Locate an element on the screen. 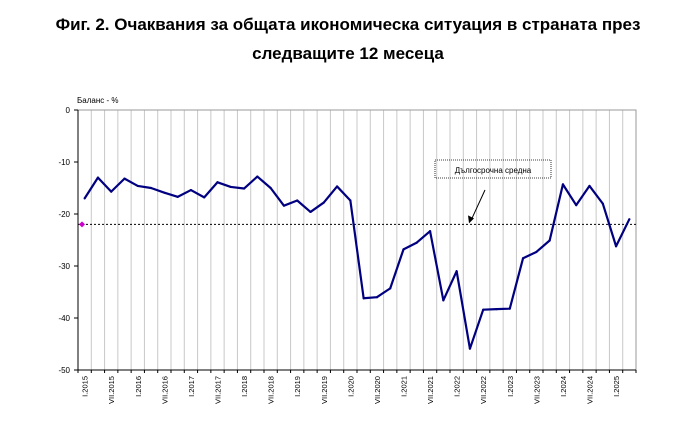 The image size is (696, 431). reference-line-label: Дългосрочна средна is located at coordinates (493, 170).